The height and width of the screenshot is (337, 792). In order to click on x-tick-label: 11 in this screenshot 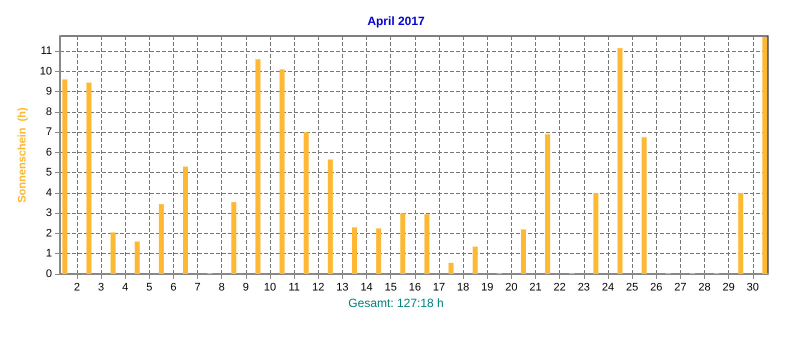, I will do `click(294, 288)`.